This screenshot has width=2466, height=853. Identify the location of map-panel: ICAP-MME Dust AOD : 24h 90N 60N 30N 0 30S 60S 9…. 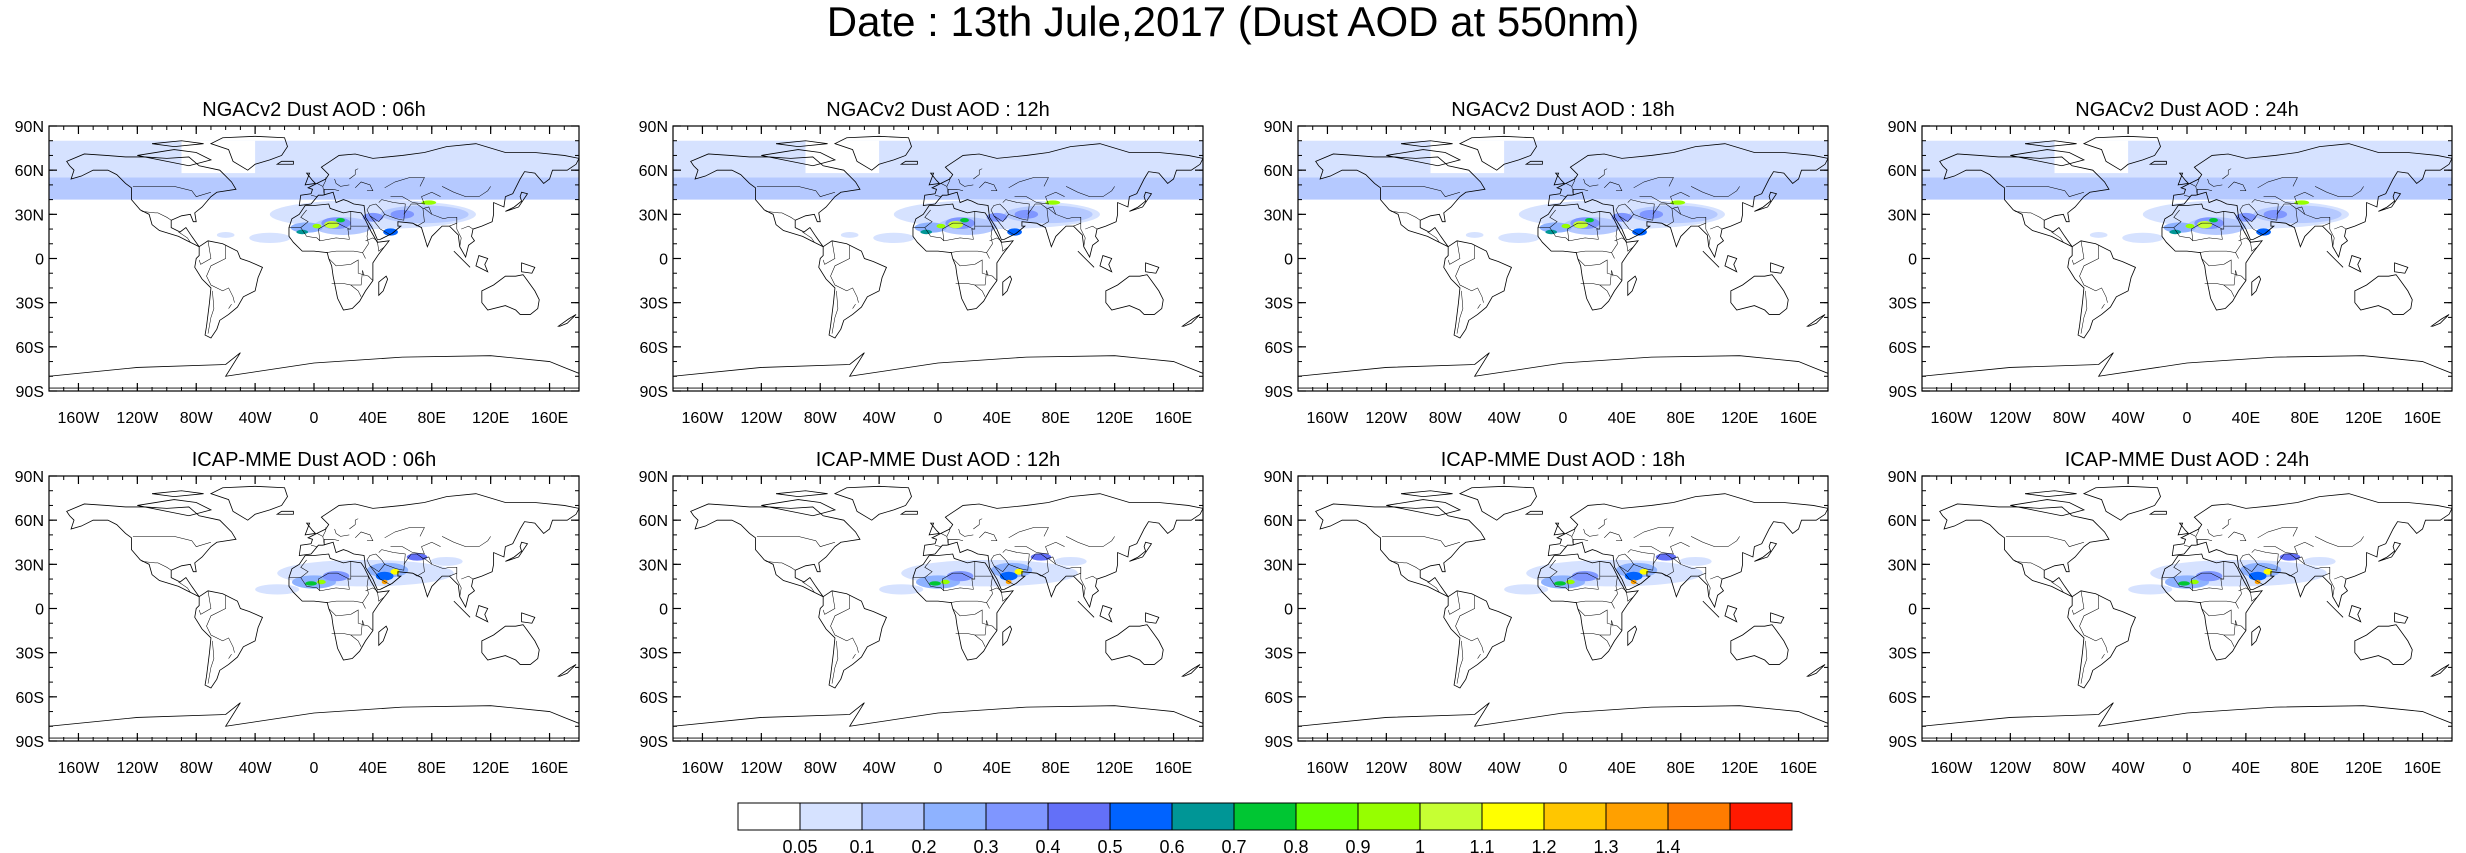
(2170, 613).